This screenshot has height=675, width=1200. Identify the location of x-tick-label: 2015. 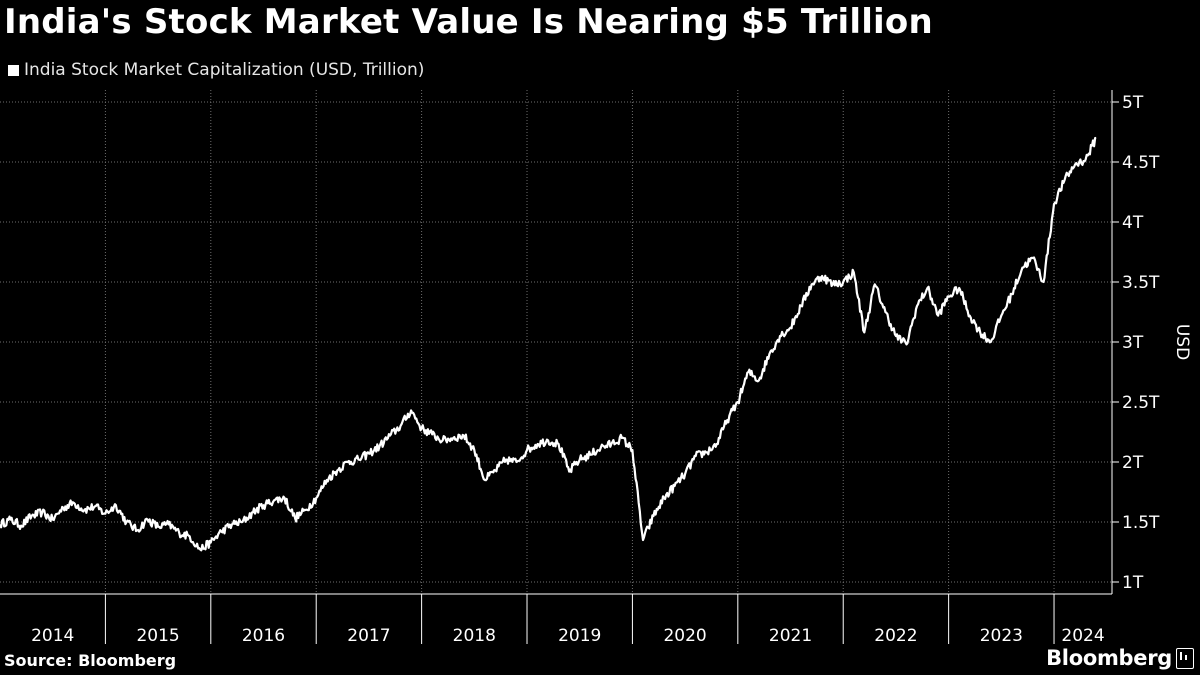
(157, 636).